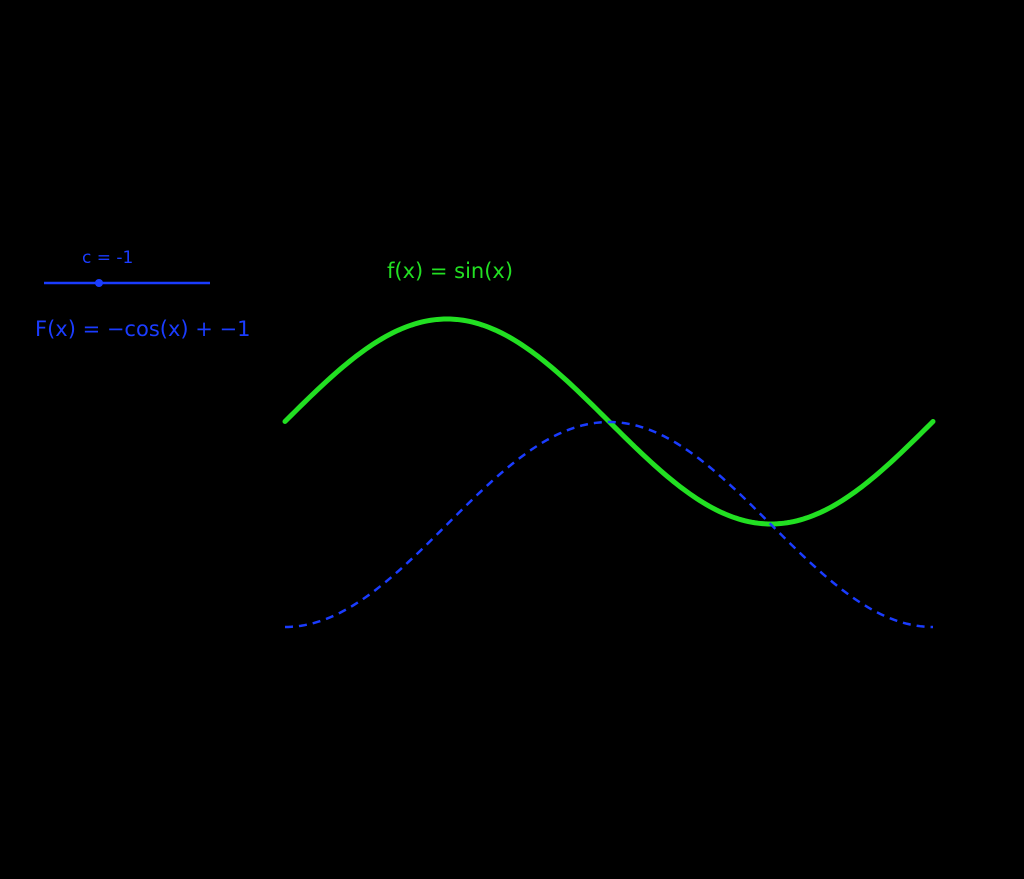  Describe the element at coordinates (450, 271) in the screenshot. I see `function-label: f(x) = sin(x)` at that location.